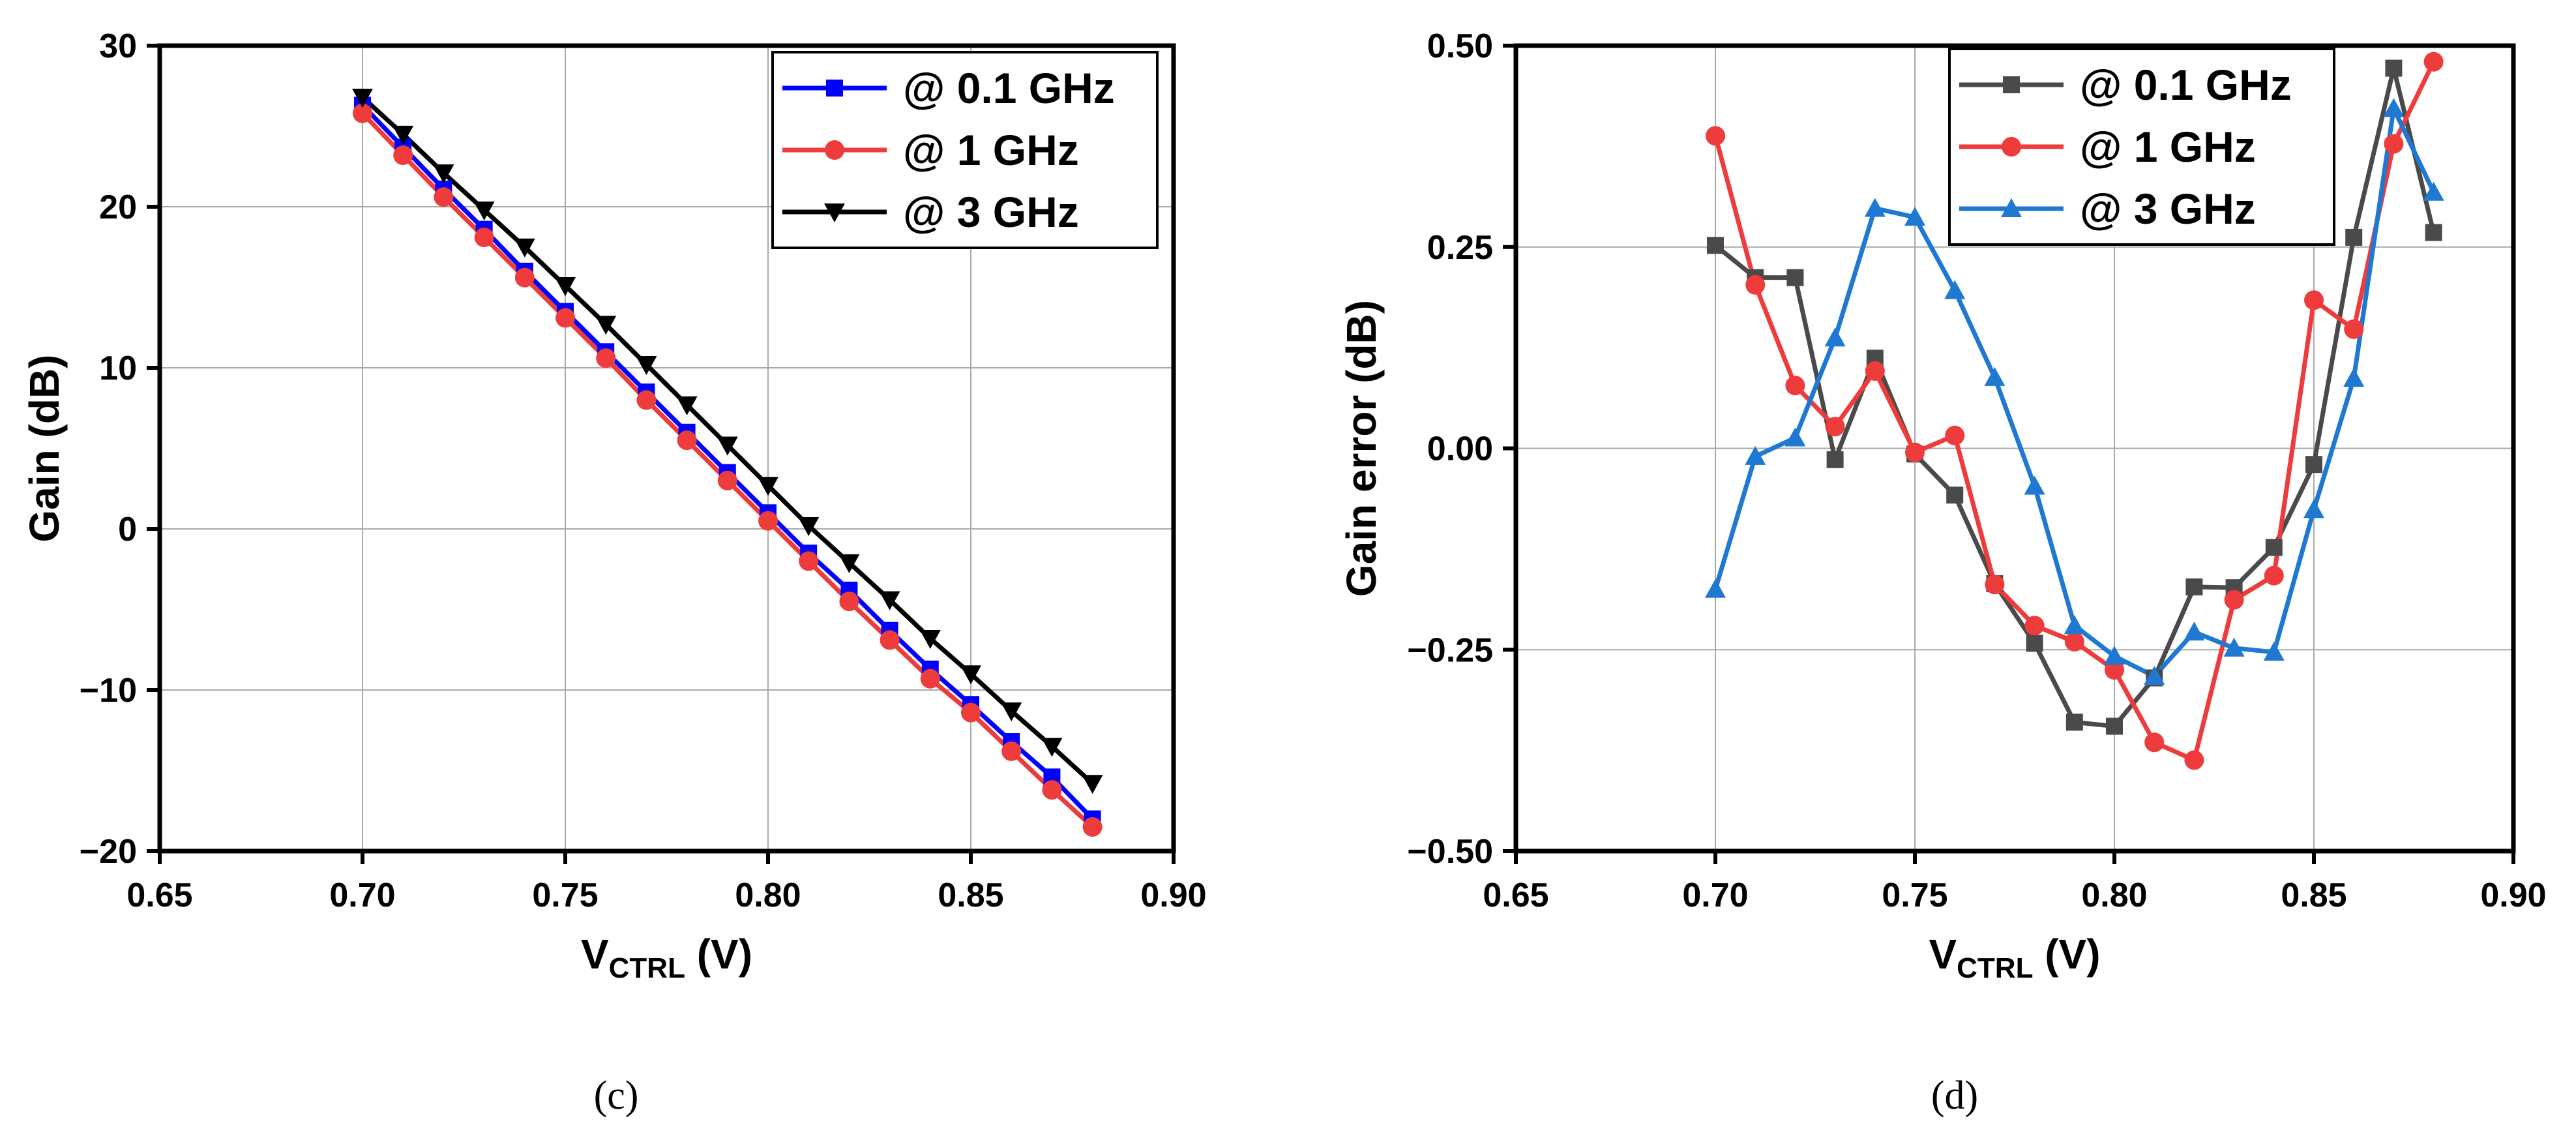 The width and height of the screenshot is (2576, 1140). What do you see at coordinates (108, 691) in the screenshot?
I see `c-y-tick-label: −10` at bounding box center [108, 691].